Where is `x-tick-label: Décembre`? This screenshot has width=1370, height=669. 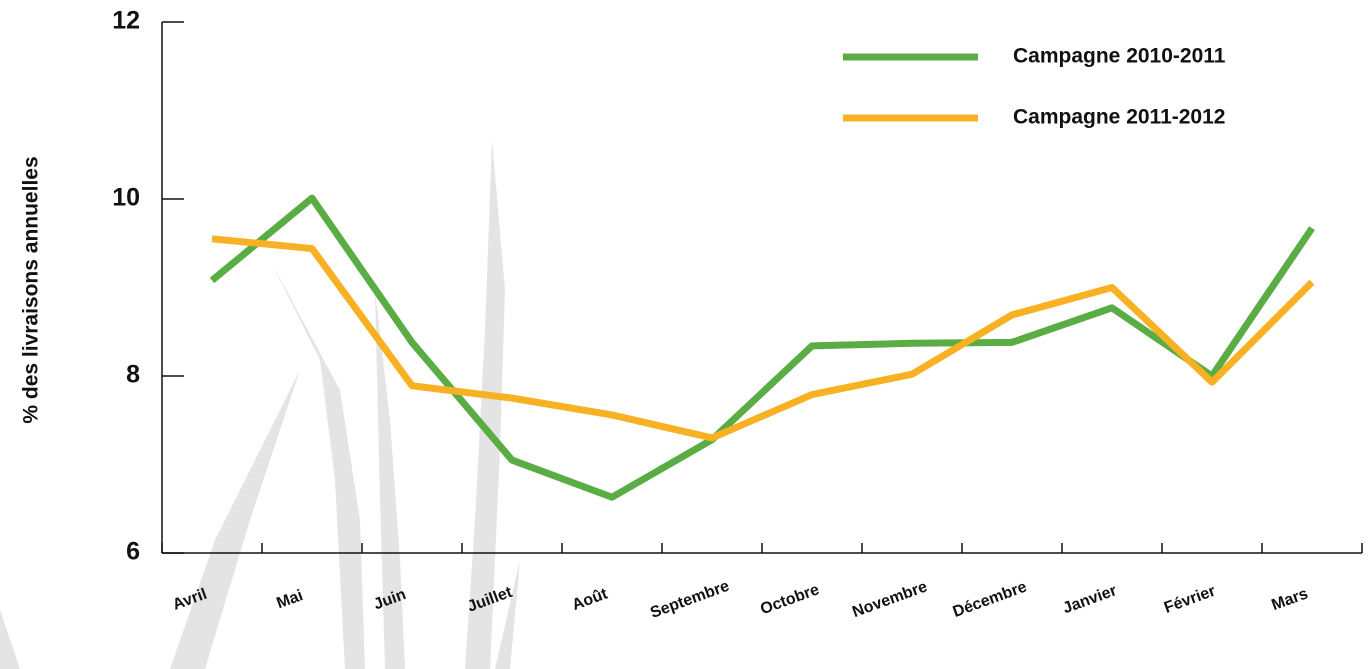 x-tick-label: Décembre is located at coordinates (990, 599).